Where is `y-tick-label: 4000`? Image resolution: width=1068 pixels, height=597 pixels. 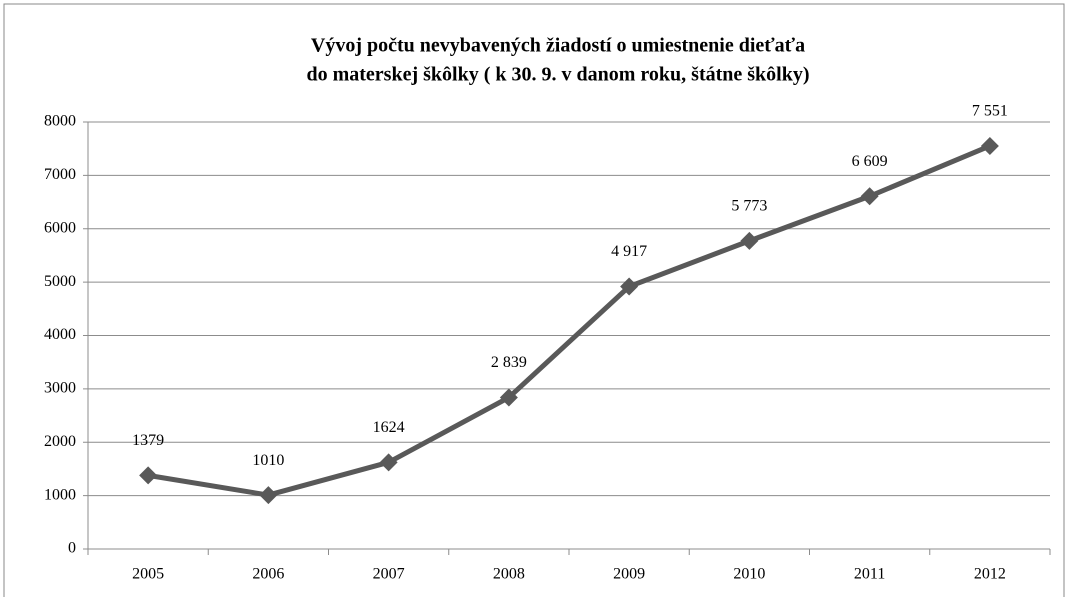
y-tick-label: 4000 is located at coordinates (60, 334).